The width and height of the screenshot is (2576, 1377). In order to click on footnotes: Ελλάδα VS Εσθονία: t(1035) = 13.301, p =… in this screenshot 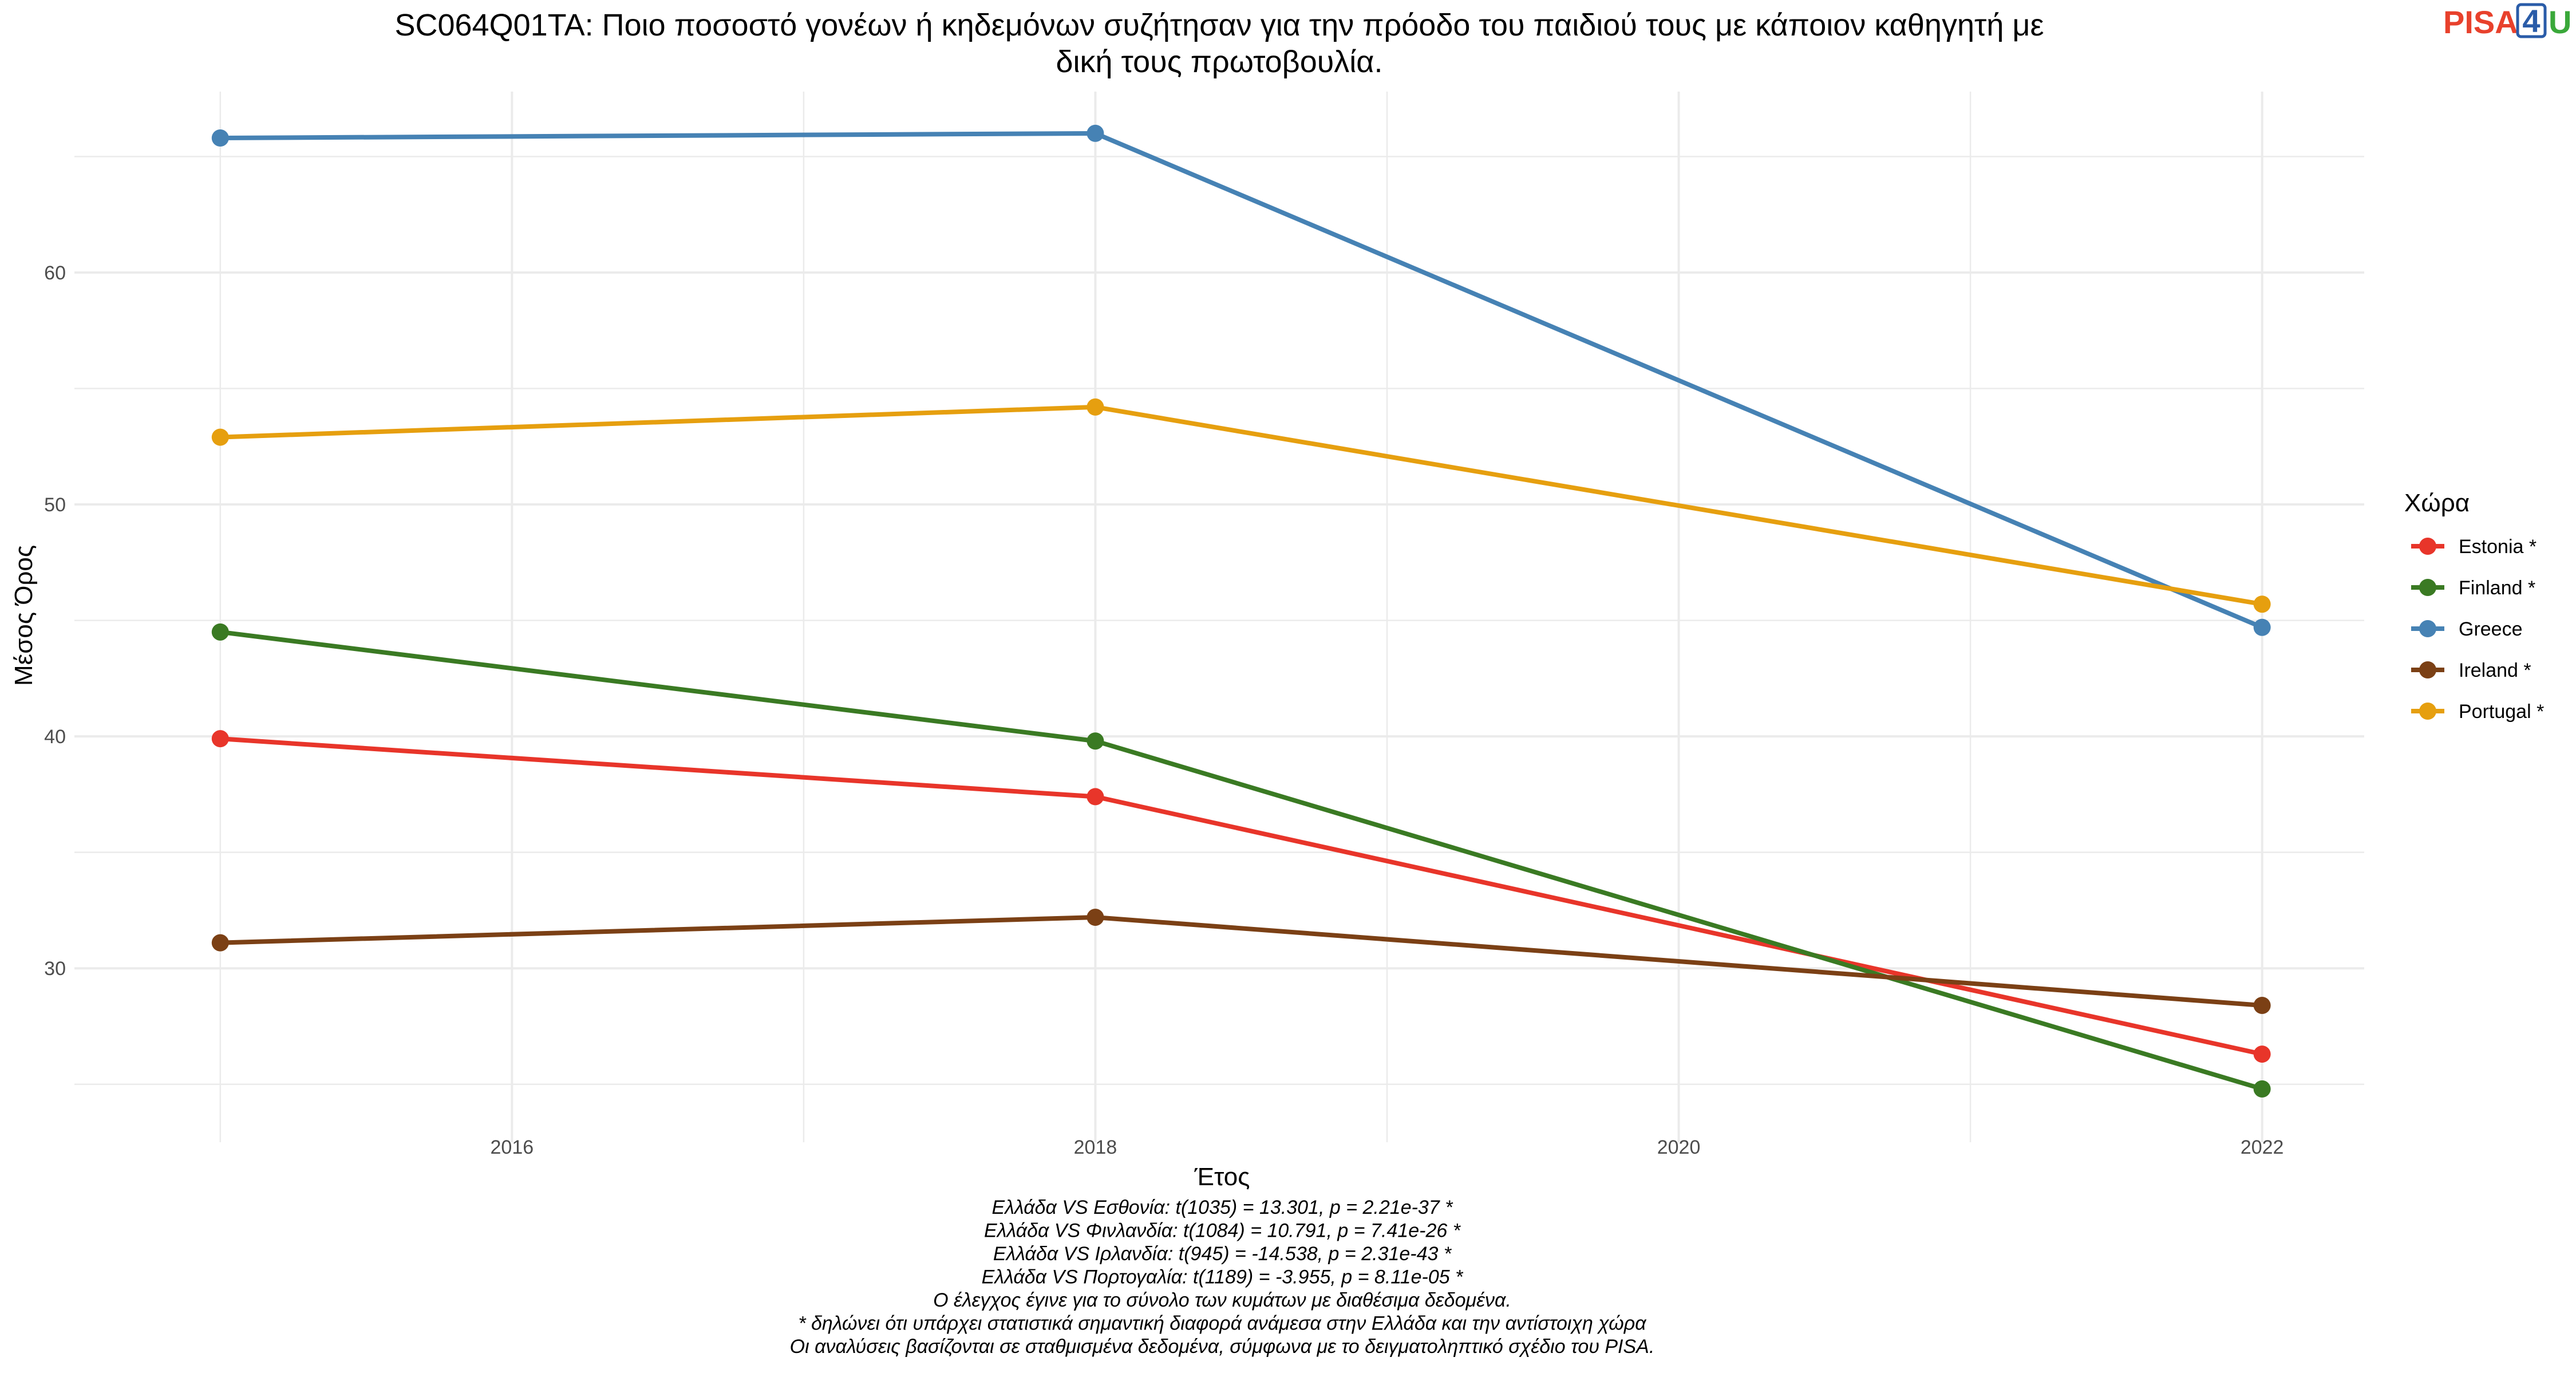, I will do `click(1222, 1277)`.